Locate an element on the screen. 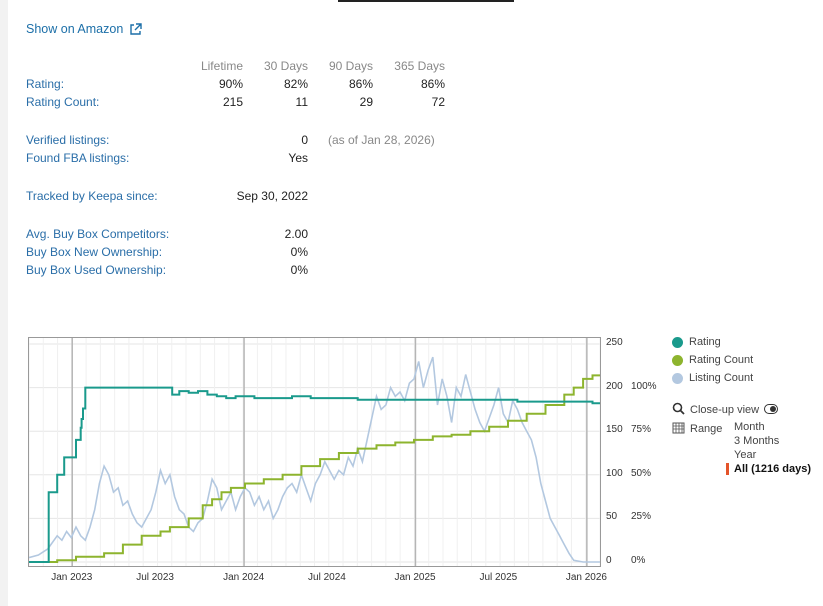 Image resolution: width=823 pixels, height=606 pixels. x-tick-label: Jan 2023 is located at coordinates (72, 577).